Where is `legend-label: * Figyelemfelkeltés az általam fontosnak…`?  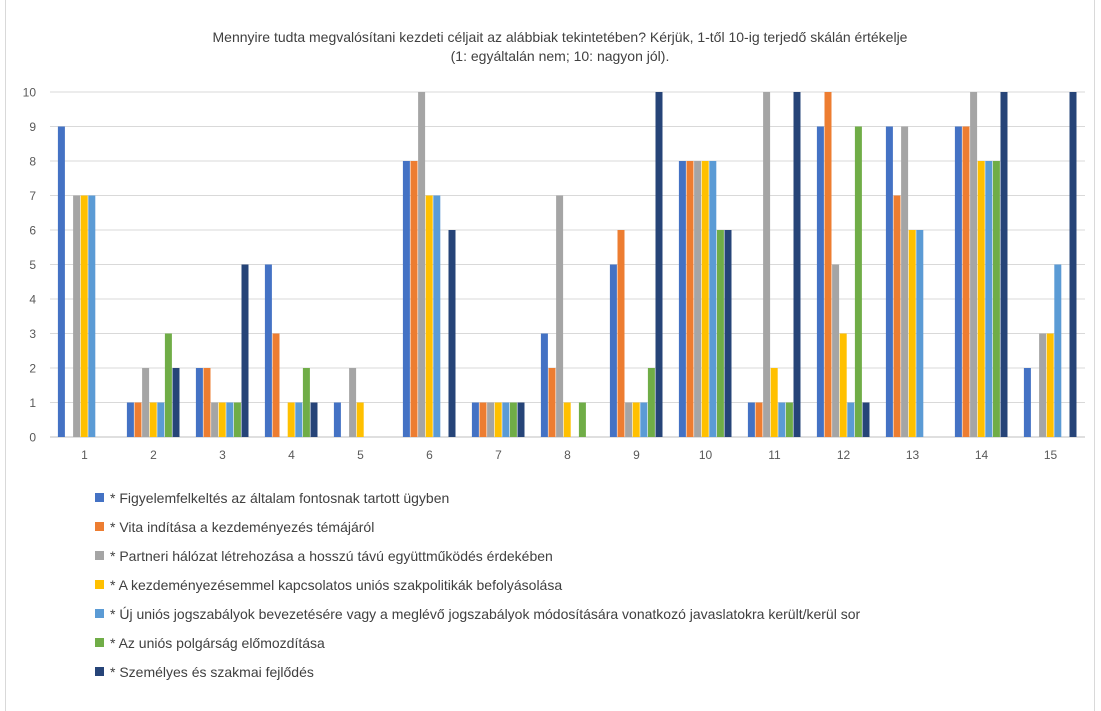
legend-label: * Figyelemfelkeltés az általam fontosnak… is located at coordinates (280, 497).